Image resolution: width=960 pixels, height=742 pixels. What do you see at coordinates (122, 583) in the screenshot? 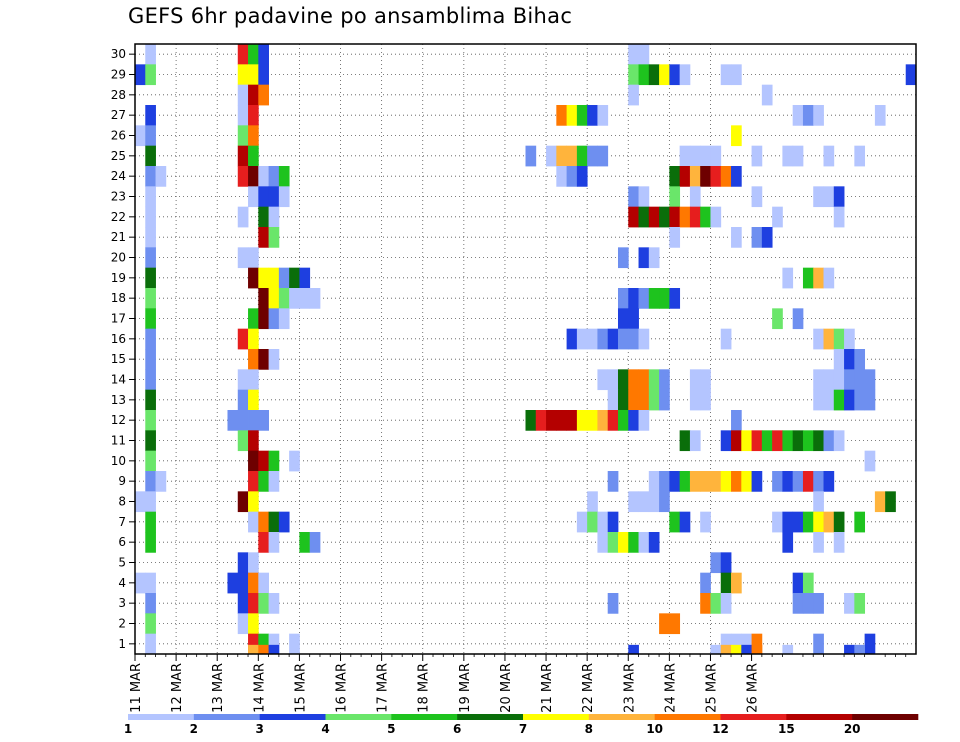
I see `y-tick-label: 4` at bounding box center [122, 583].